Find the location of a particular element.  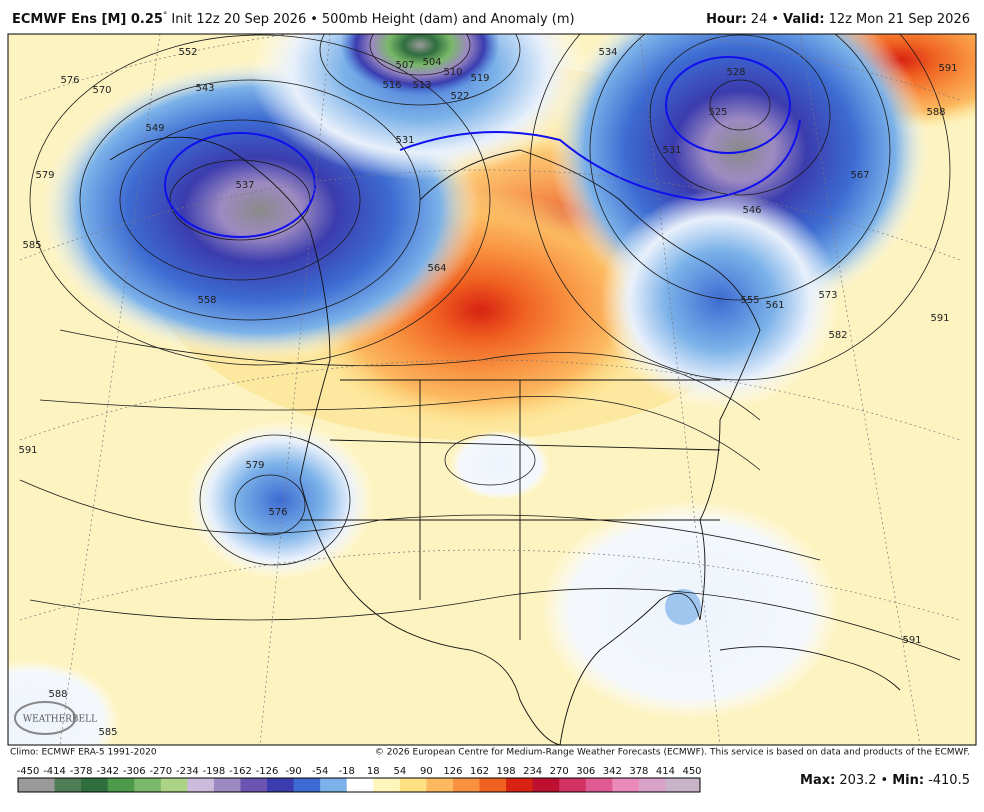

contour-label: 582 is located at coordinates (837, 335).